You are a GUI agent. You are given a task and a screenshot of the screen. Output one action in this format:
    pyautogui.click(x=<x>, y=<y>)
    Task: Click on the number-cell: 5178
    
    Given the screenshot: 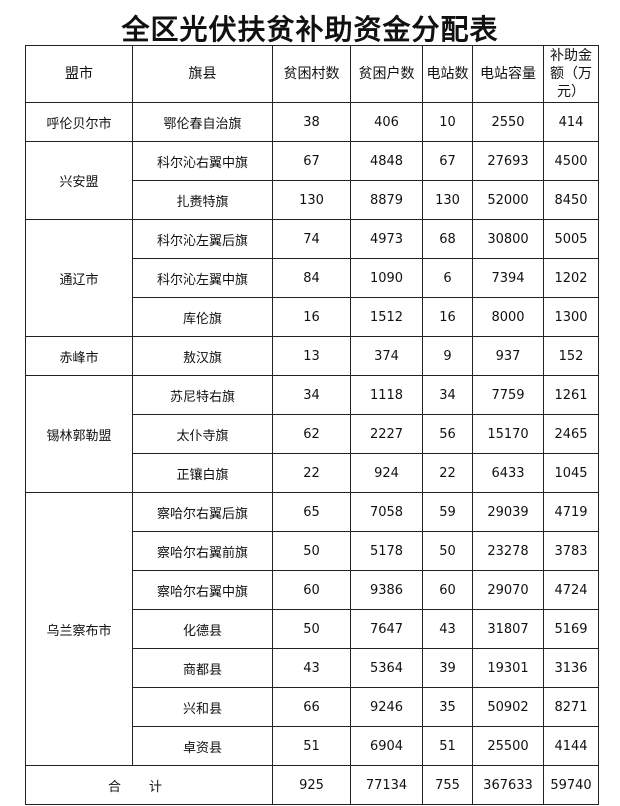 What is the action you would take?
    pyautogui.click(x=386, y=551)
    